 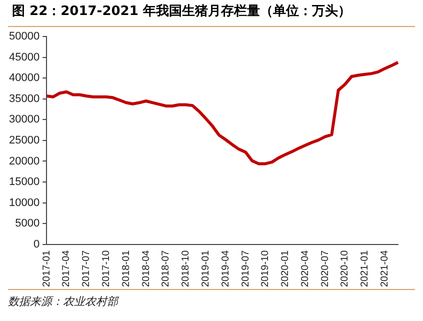 I want to click on y-tick-label: 15000, so click(x=24, y=182).